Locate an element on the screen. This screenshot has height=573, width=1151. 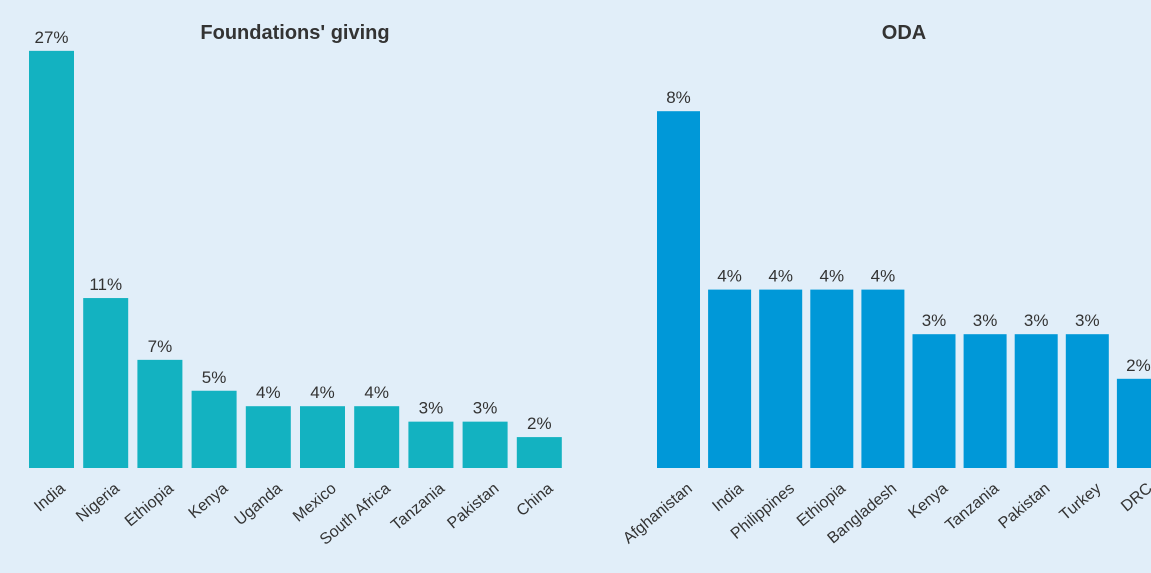
chart-title-oda: ODA is located at coordinates (904, 33).